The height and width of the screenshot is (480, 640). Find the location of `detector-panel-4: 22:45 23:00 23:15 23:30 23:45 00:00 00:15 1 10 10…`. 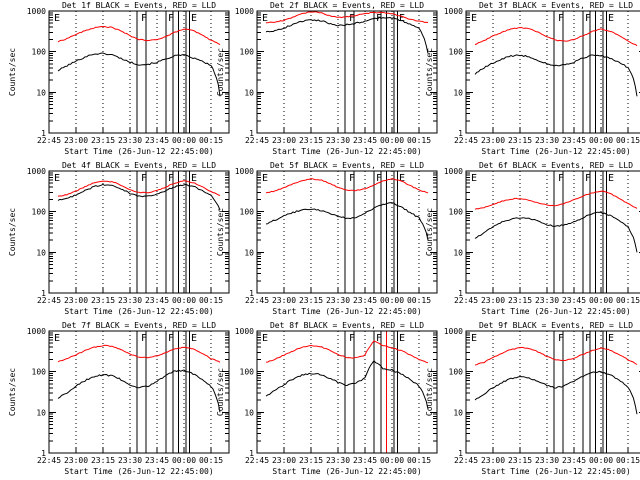

detector-panel-4: 22:45 23:00 23:15 23:30 23:45 00:00 00:15 1 10 10… is located at coordinates (128, 236).